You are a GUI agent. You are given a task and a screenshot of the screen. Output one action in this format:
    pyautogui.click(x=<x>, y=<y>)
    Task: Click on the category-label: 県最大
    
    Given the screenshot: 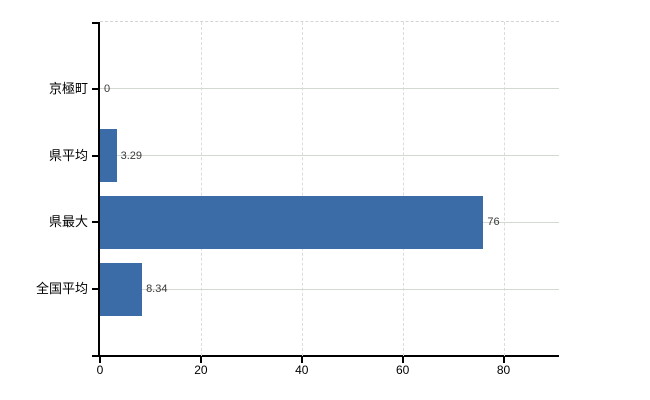 What is the action you would take?
    pyautogui.click(x=68, y=222)
    